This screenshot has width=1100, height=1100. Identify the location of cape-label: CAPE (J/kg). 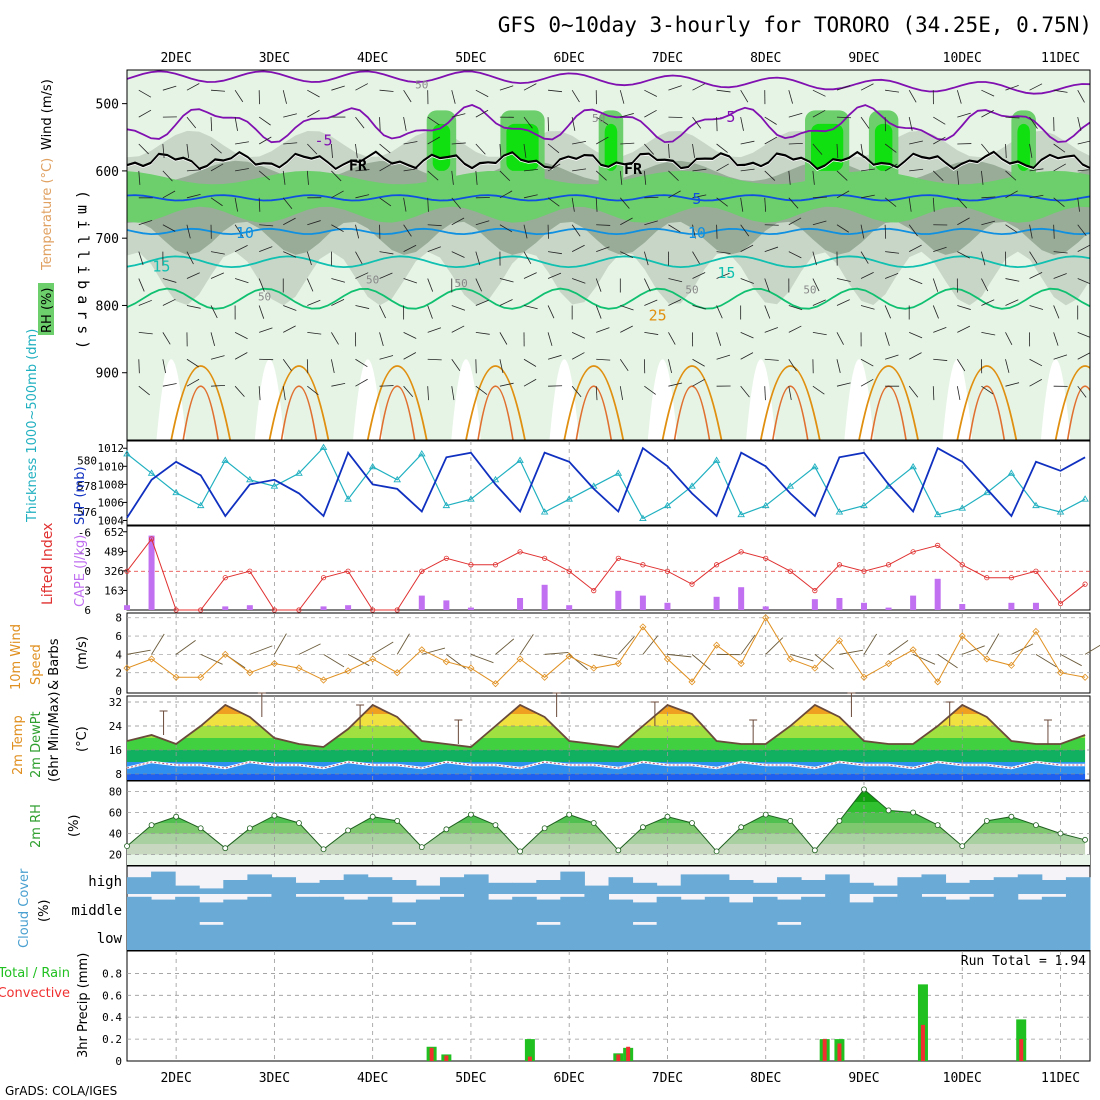
(80, 571).